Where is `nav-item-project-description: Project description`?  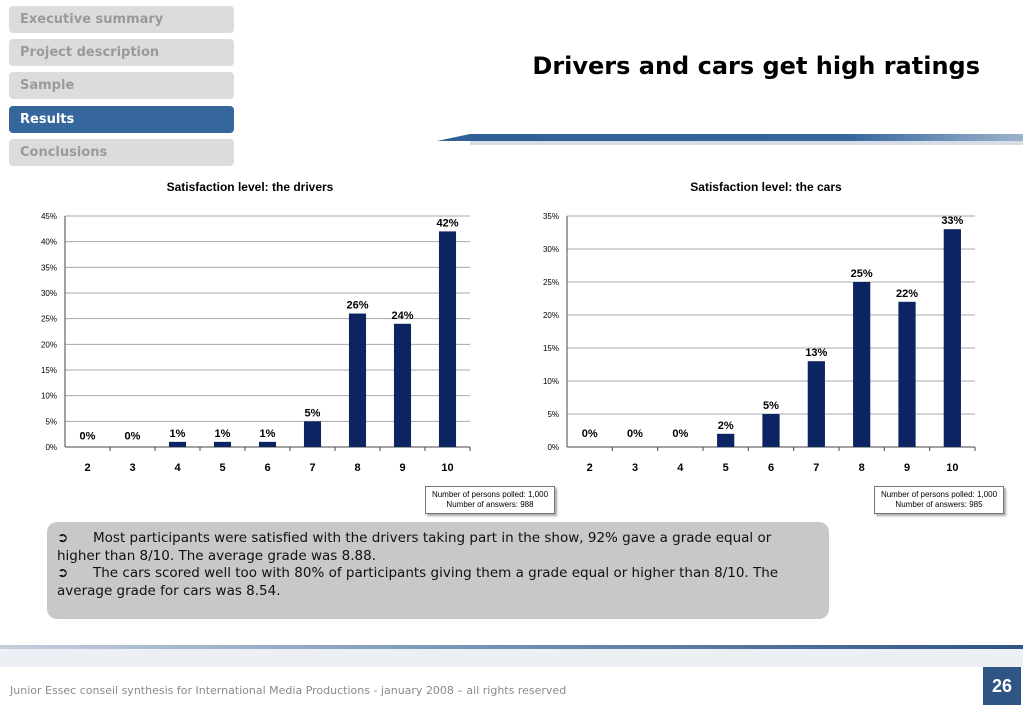
nav-item-project-description: Project description is located at coordinates (121, 52).